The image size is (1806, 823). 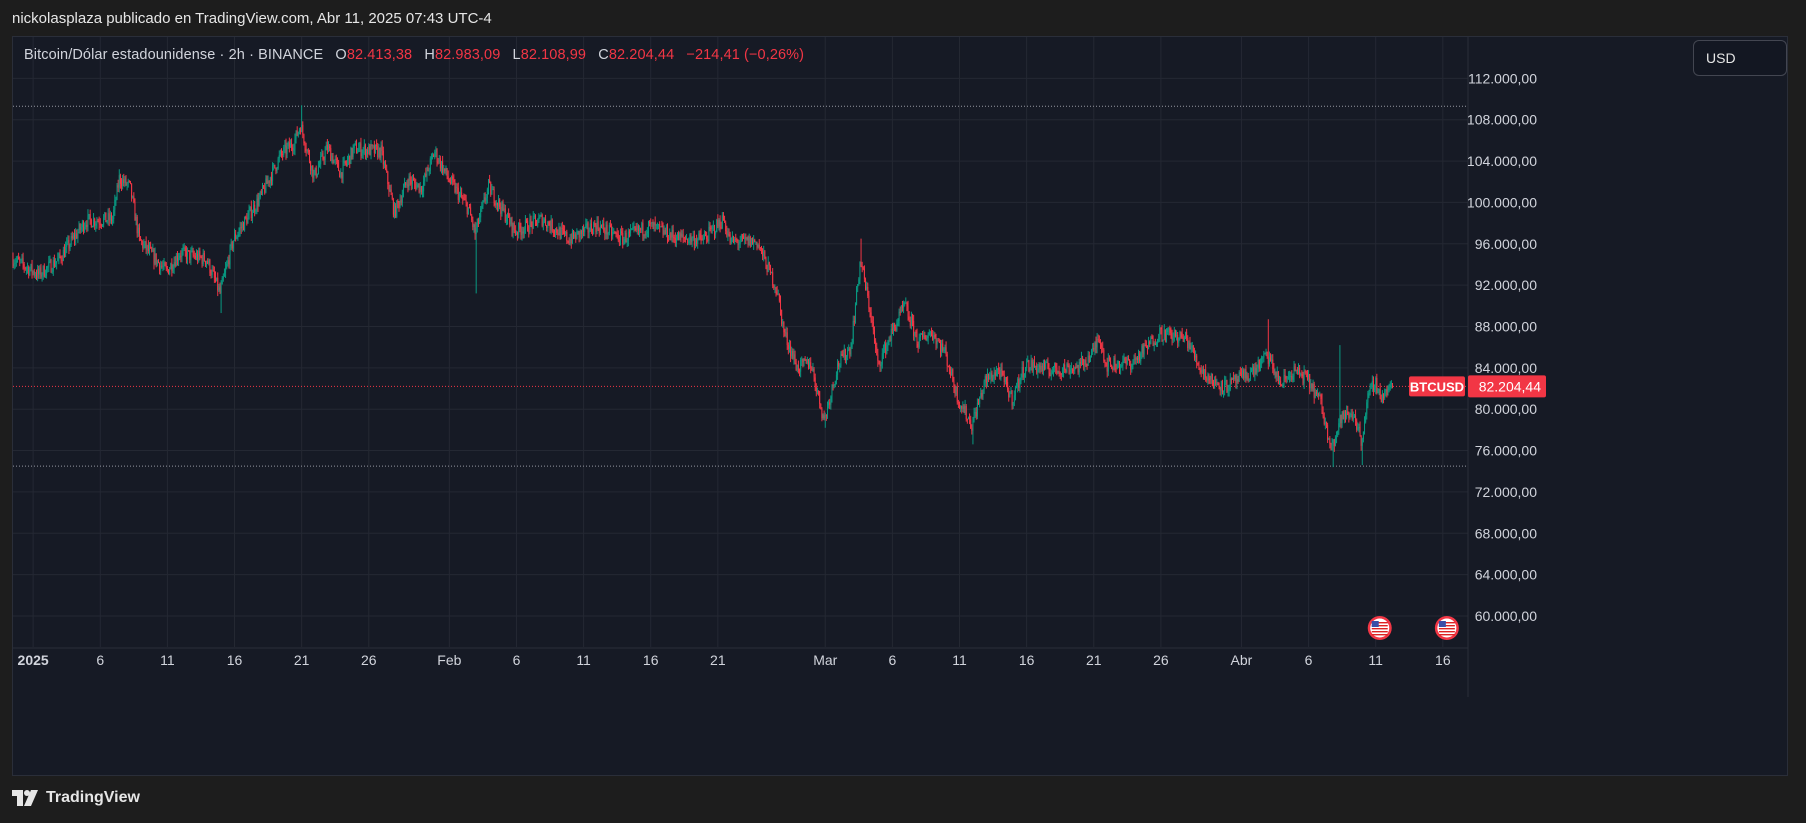 I want to click on currency-button: USD, so click(x=1740, y=58).